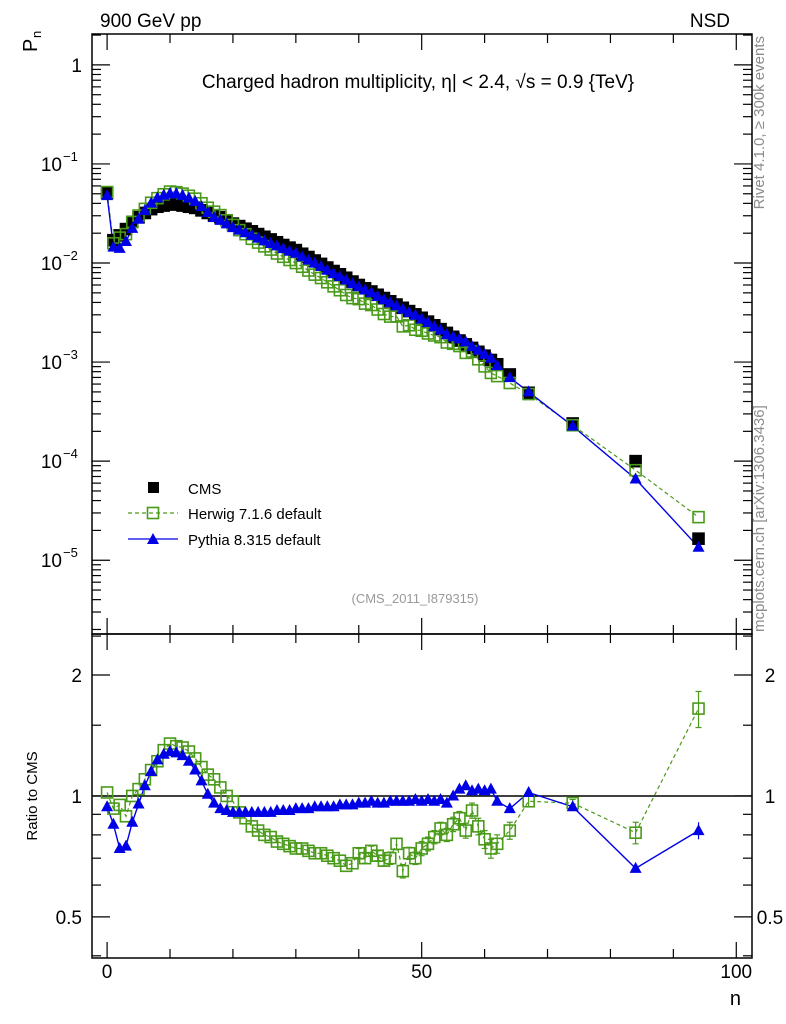  I want to click on legend-herwig-label: Herwig 7.1.6 default, so click(255, 514).